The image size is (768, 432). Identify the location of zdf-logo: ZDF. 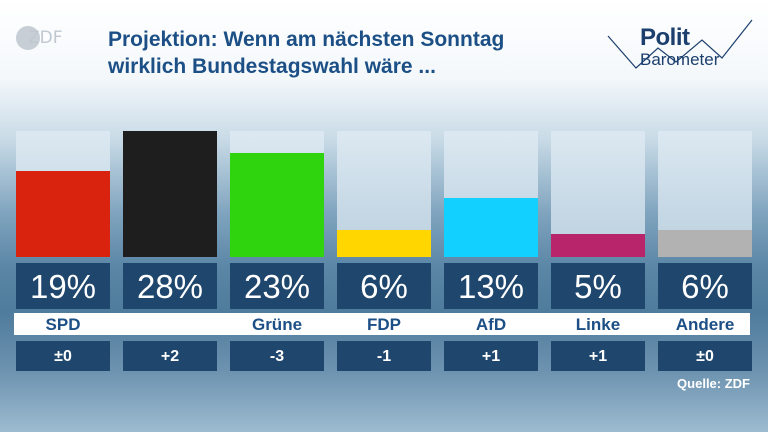
(39, 38).